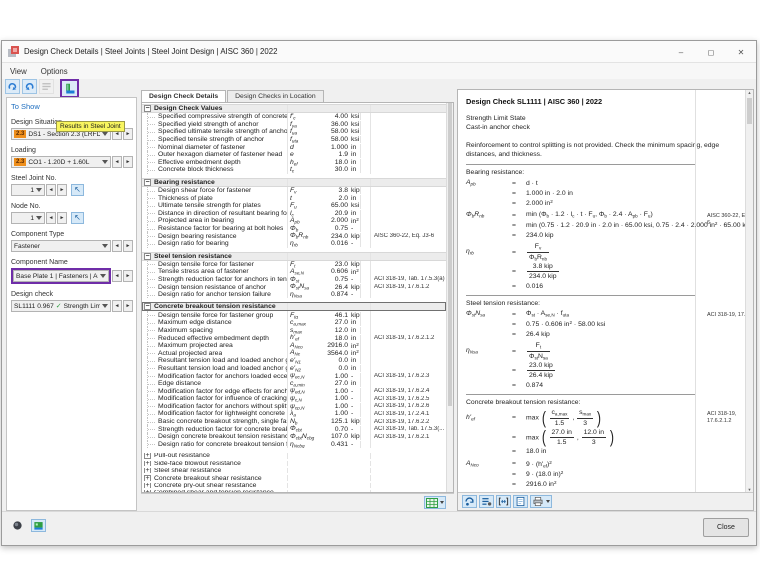  I want to click on design-check-prev-button: ◄, so click(117, 306).